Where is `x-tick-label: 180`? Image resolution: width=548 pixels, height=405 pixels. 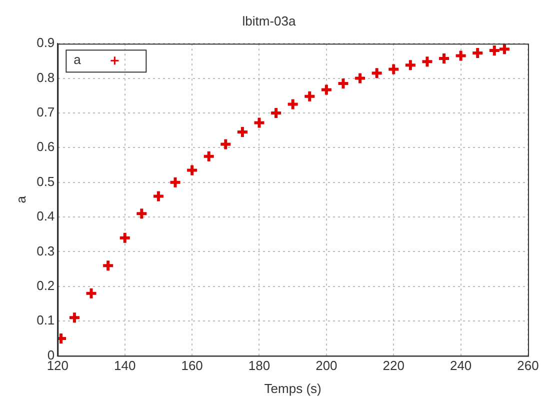
x-tick-label: 180 is located at coordinates (259, 366).